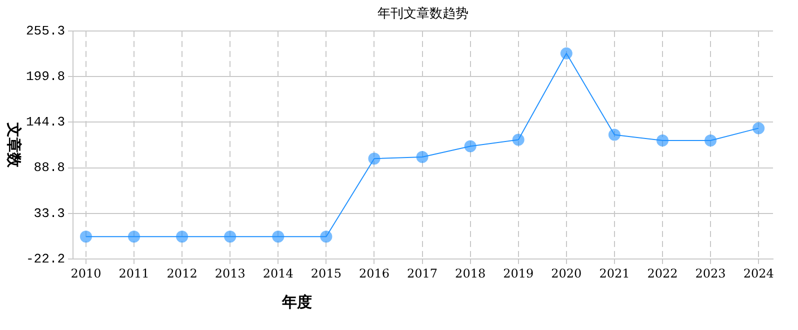  What do you see at coordinates (374, 273) in the screenshot?
I see `x-tick-label: 2016` at bounding box center [374, 273].